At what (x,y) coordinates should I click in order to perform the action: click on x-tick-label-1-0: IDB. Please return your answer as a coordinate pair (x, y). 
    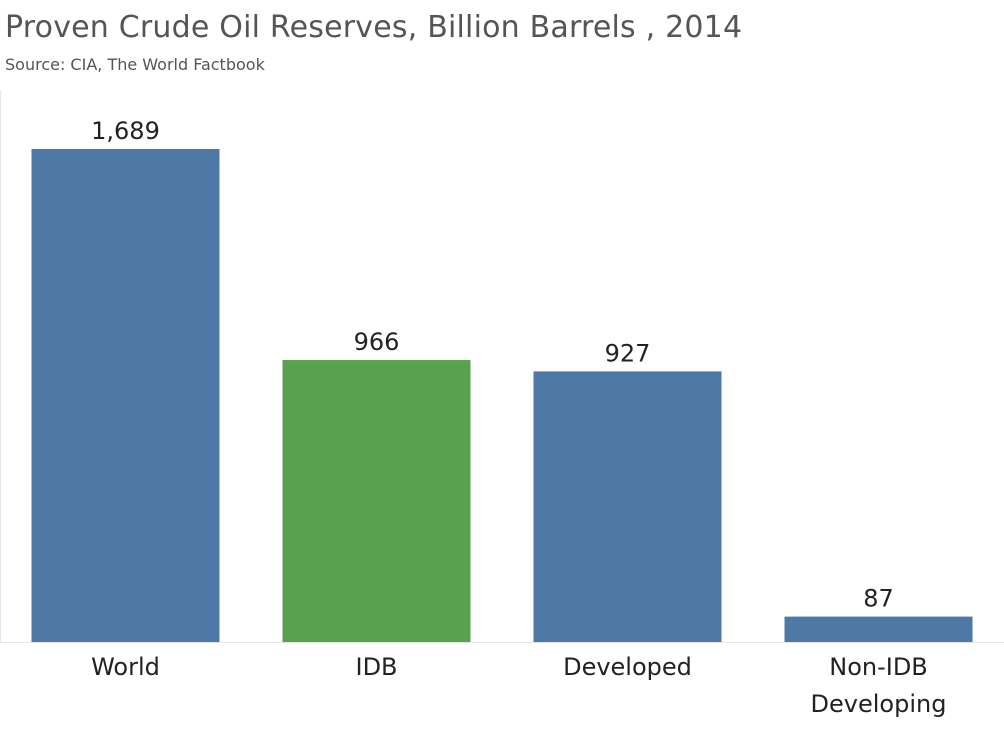
    Looking at the image, I should click on (376, 667).